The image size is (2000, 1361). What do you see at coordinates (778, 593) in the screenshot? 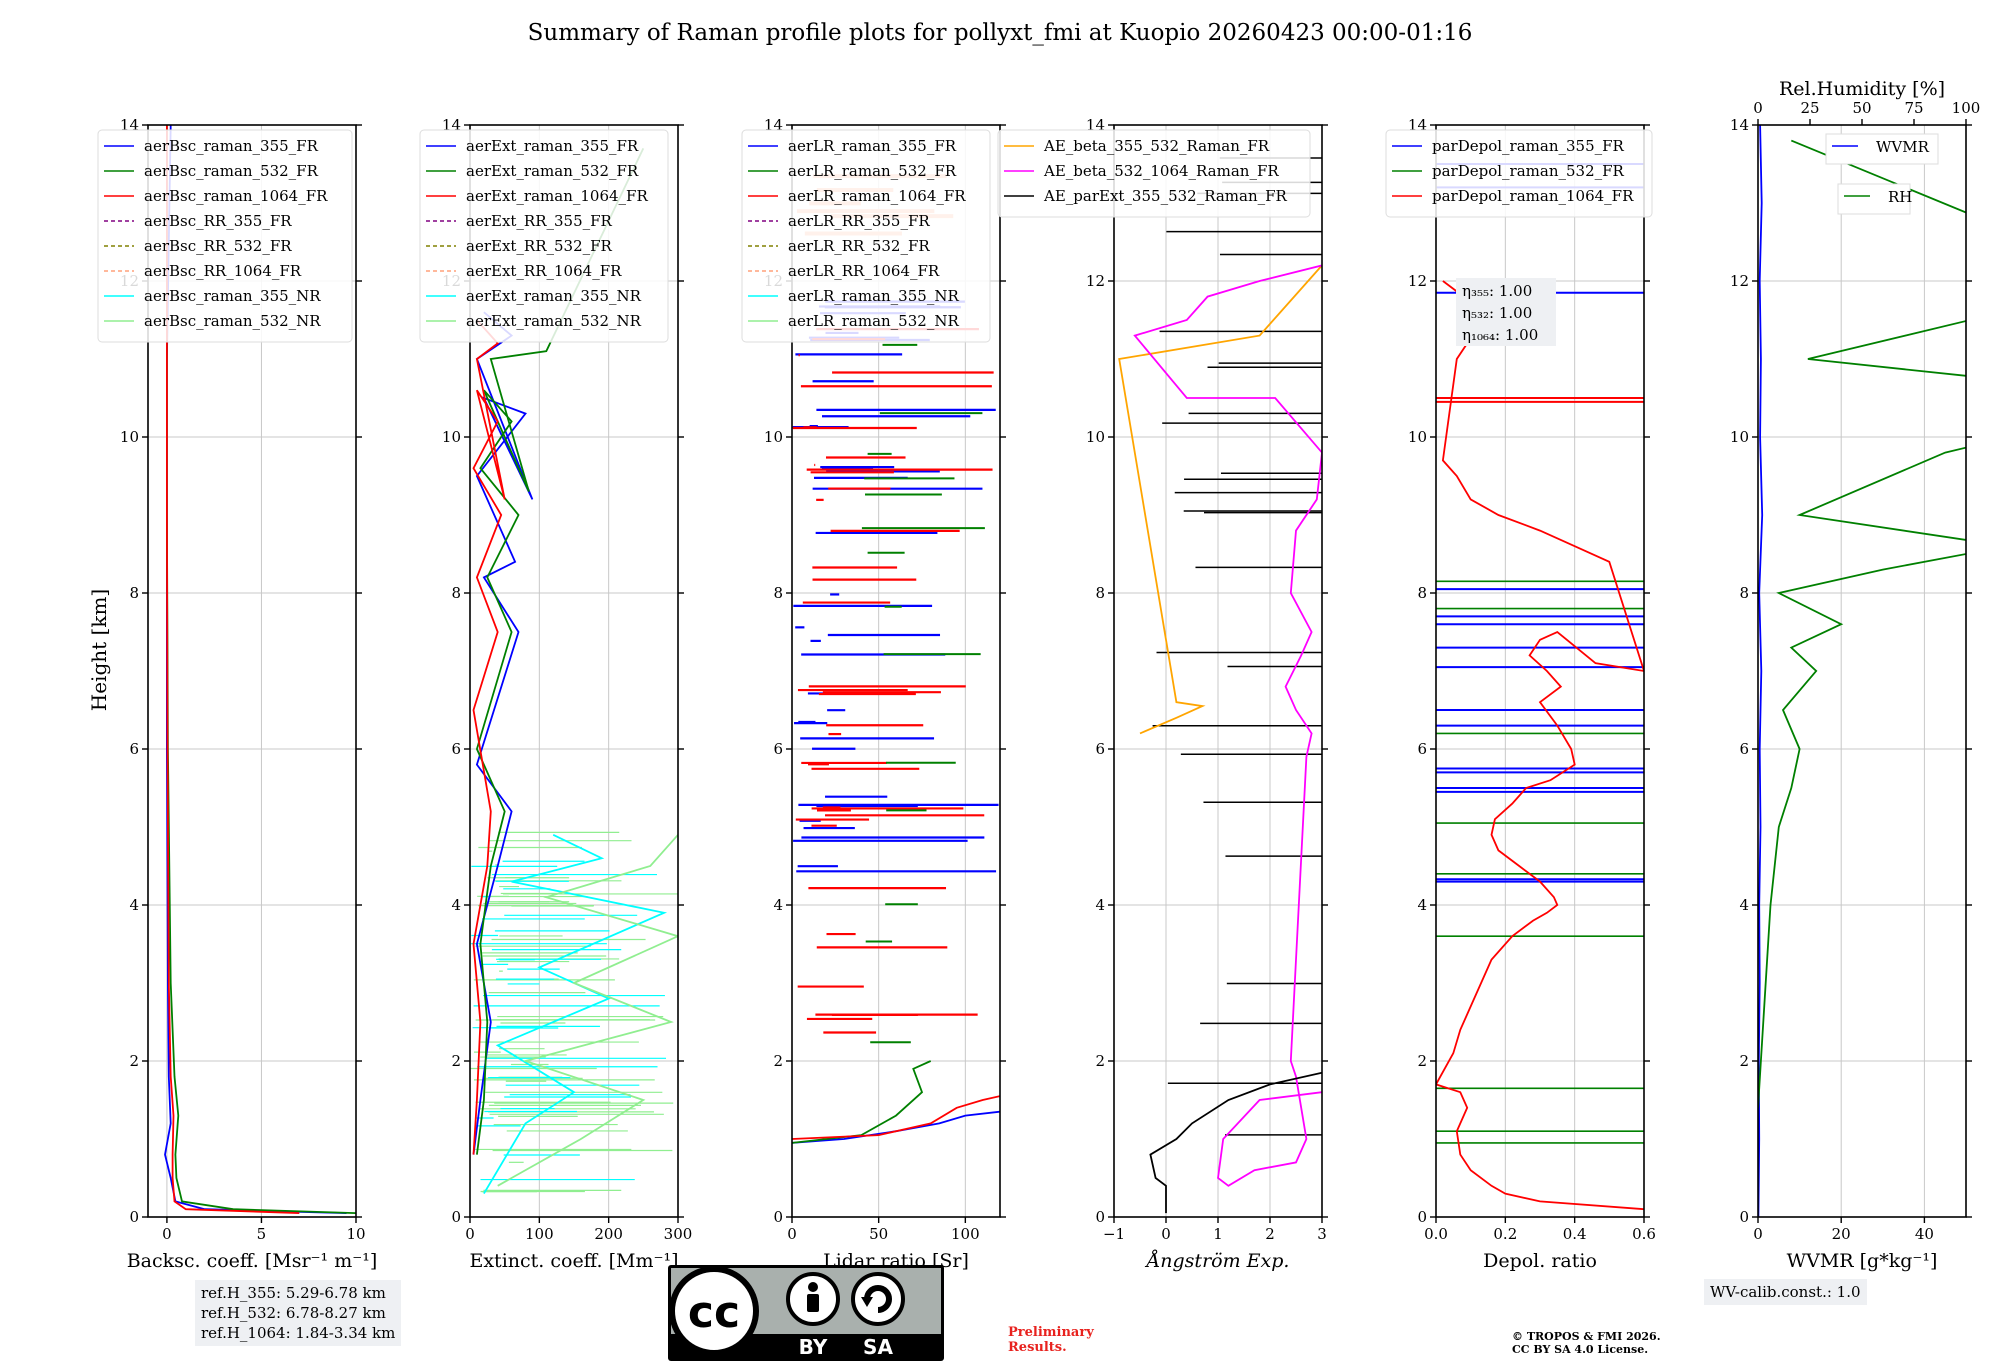
I see `lr-ytick-label: 8` at bounding box center [778, 593].